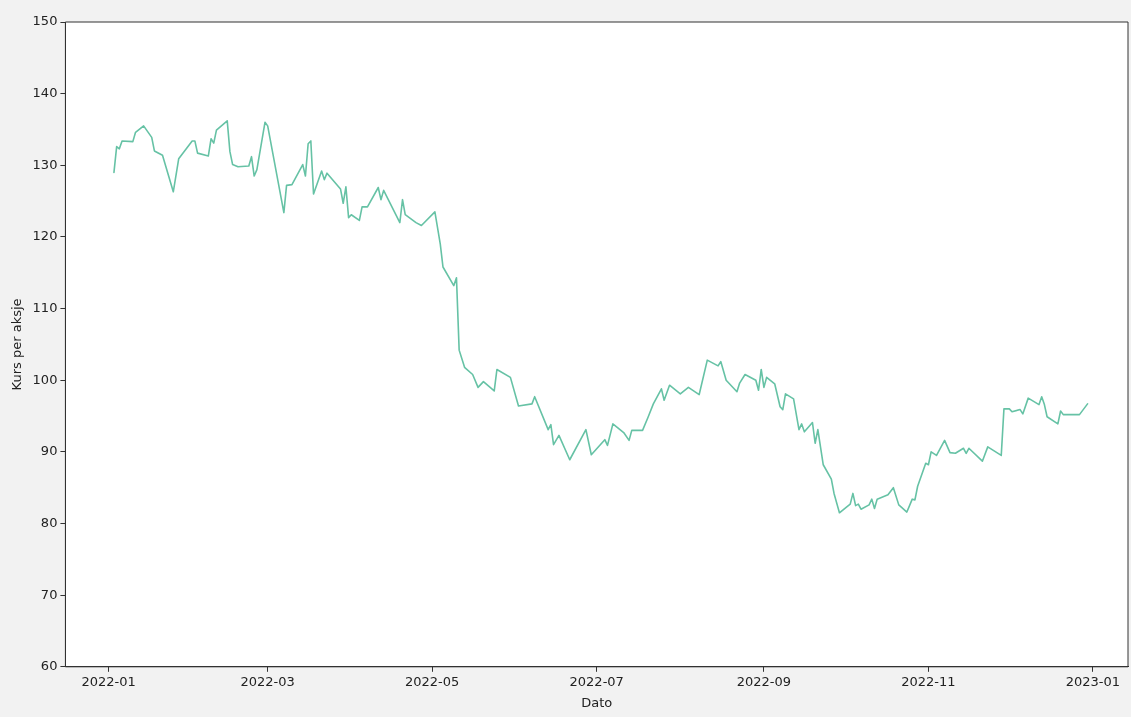  I want to click on y-tick-label: 70, so click(49, 594).